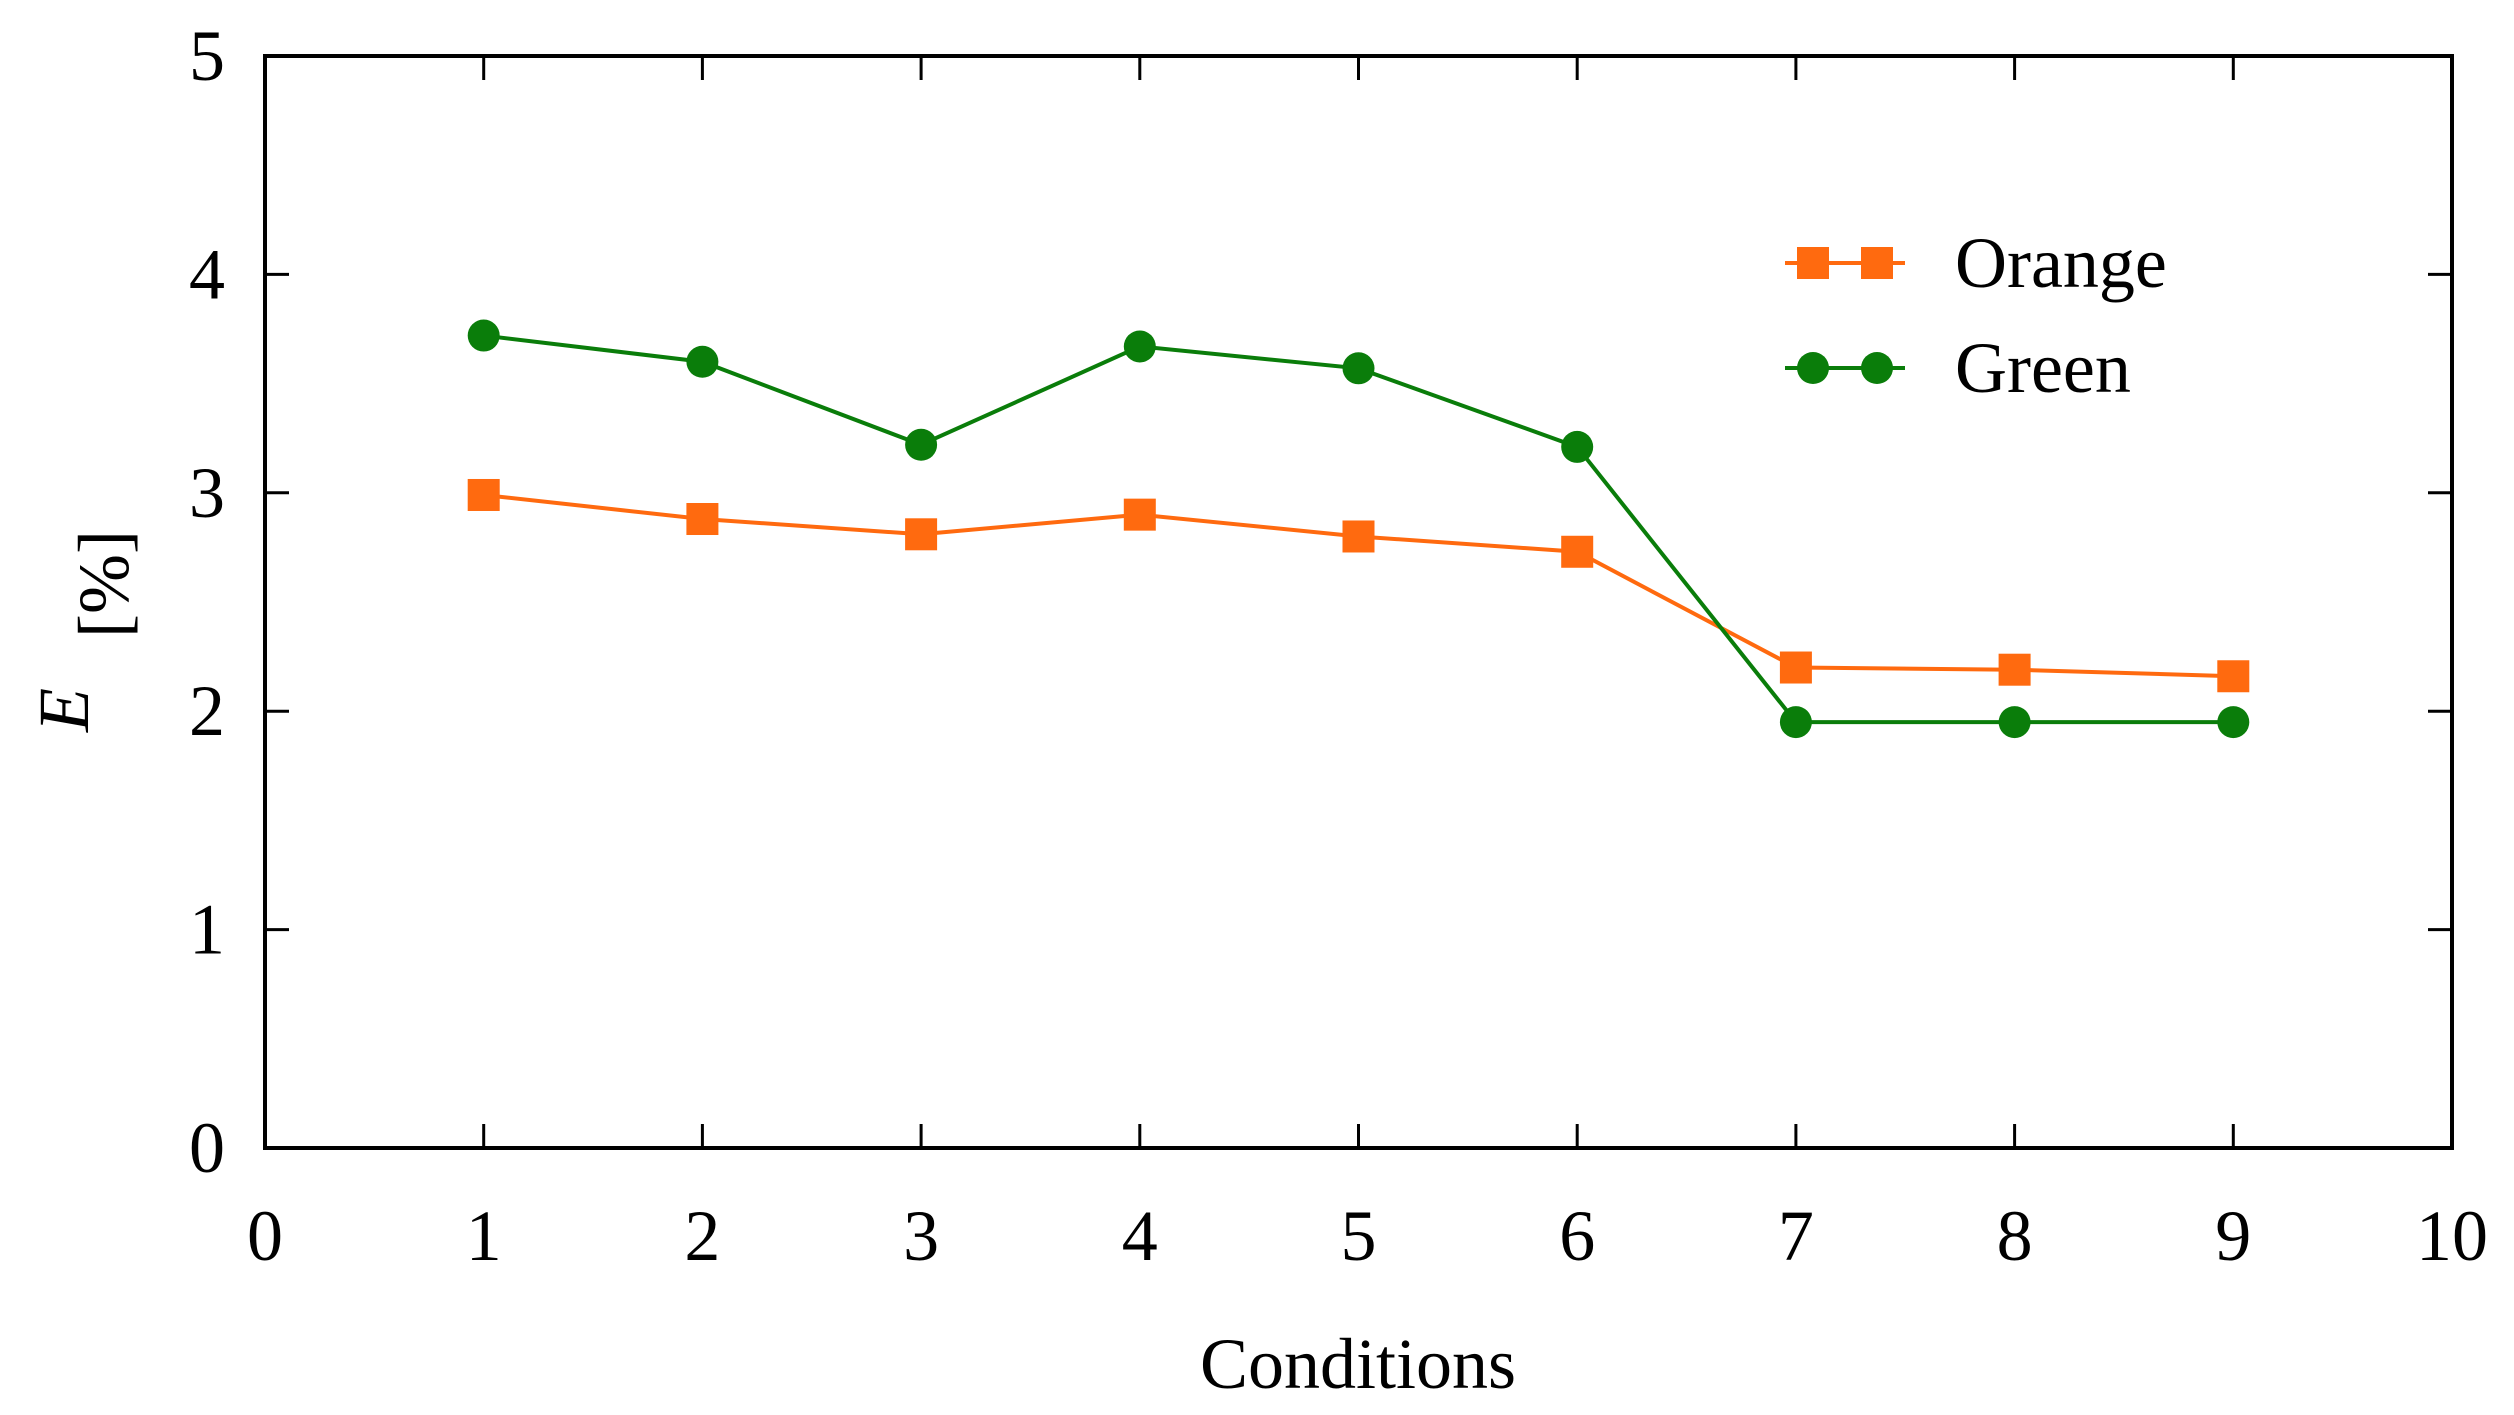 This screenshot has height=1415, width=2514. I want to click on x-tick-label: 9, so click(2233, 1236).